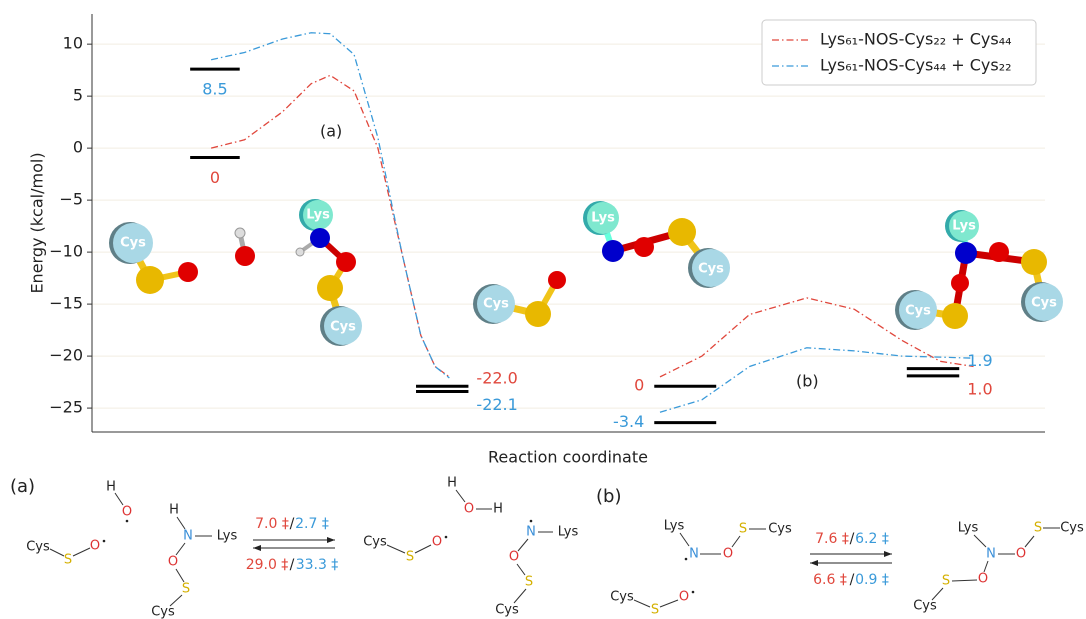  I want to click on annotation: (a), so click(331, 131).